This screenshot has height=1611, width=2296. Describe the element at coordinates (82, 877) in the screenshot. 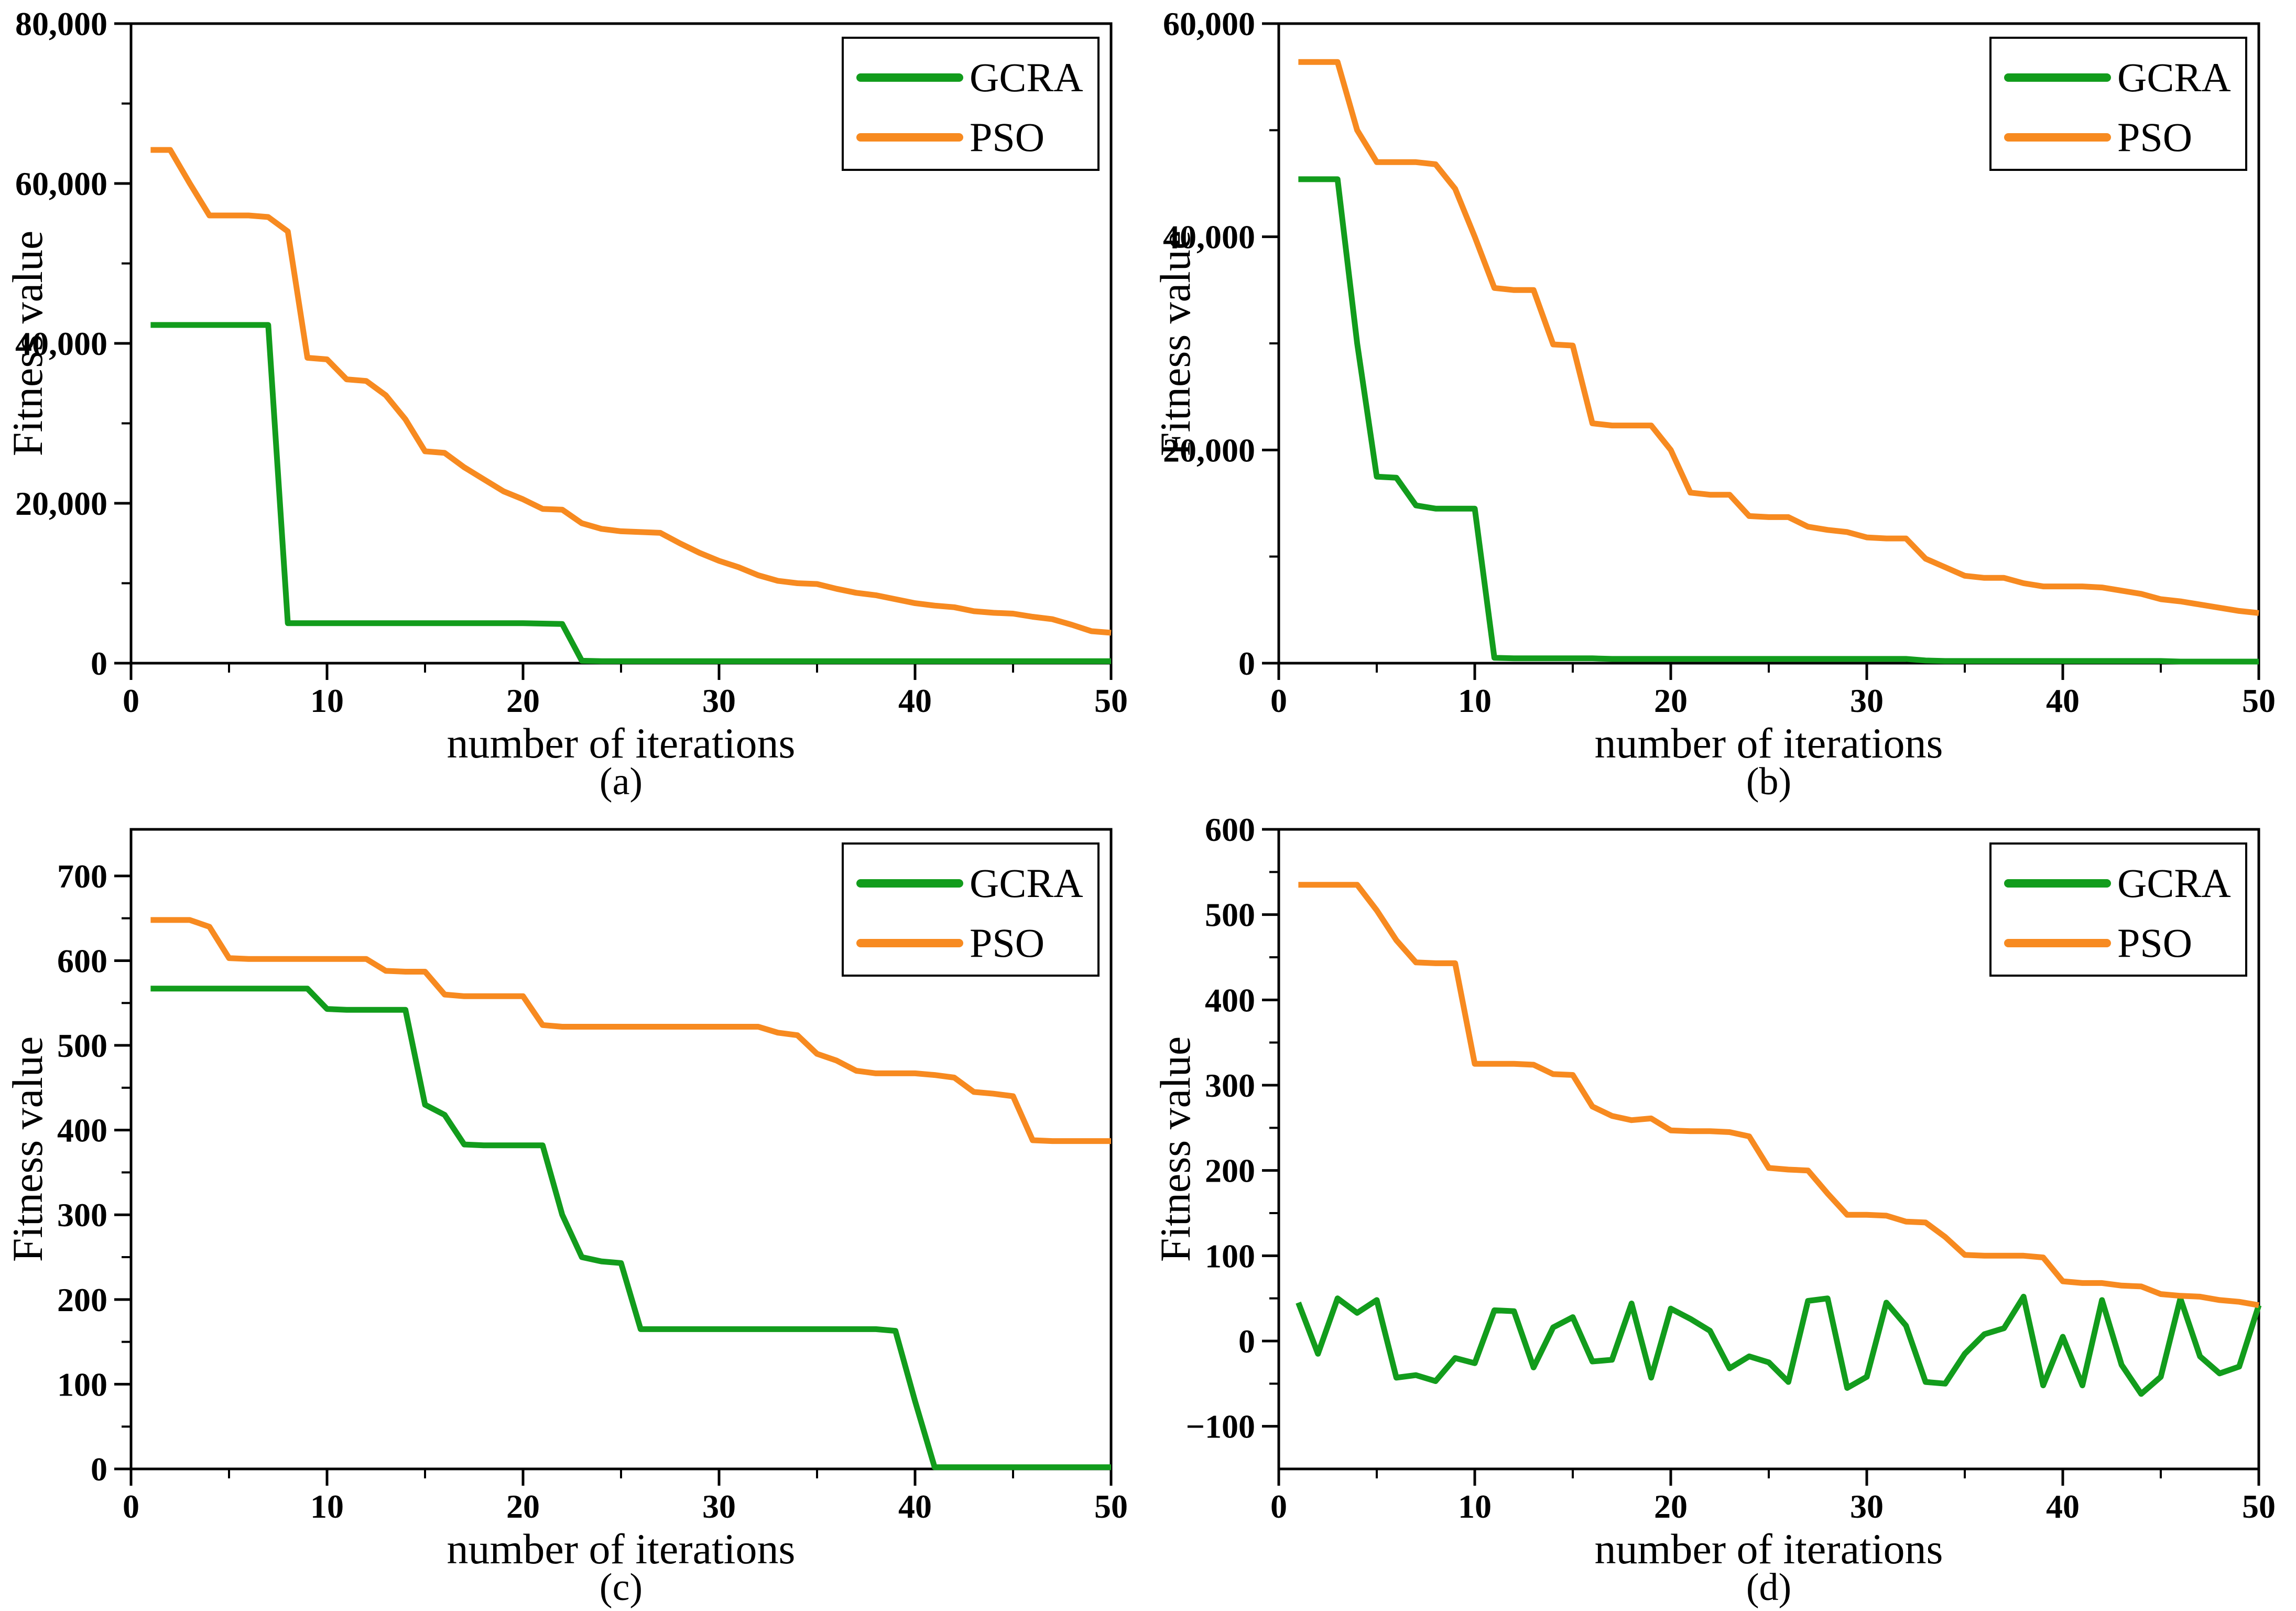

I see `y-tick-label: 700` at that location.